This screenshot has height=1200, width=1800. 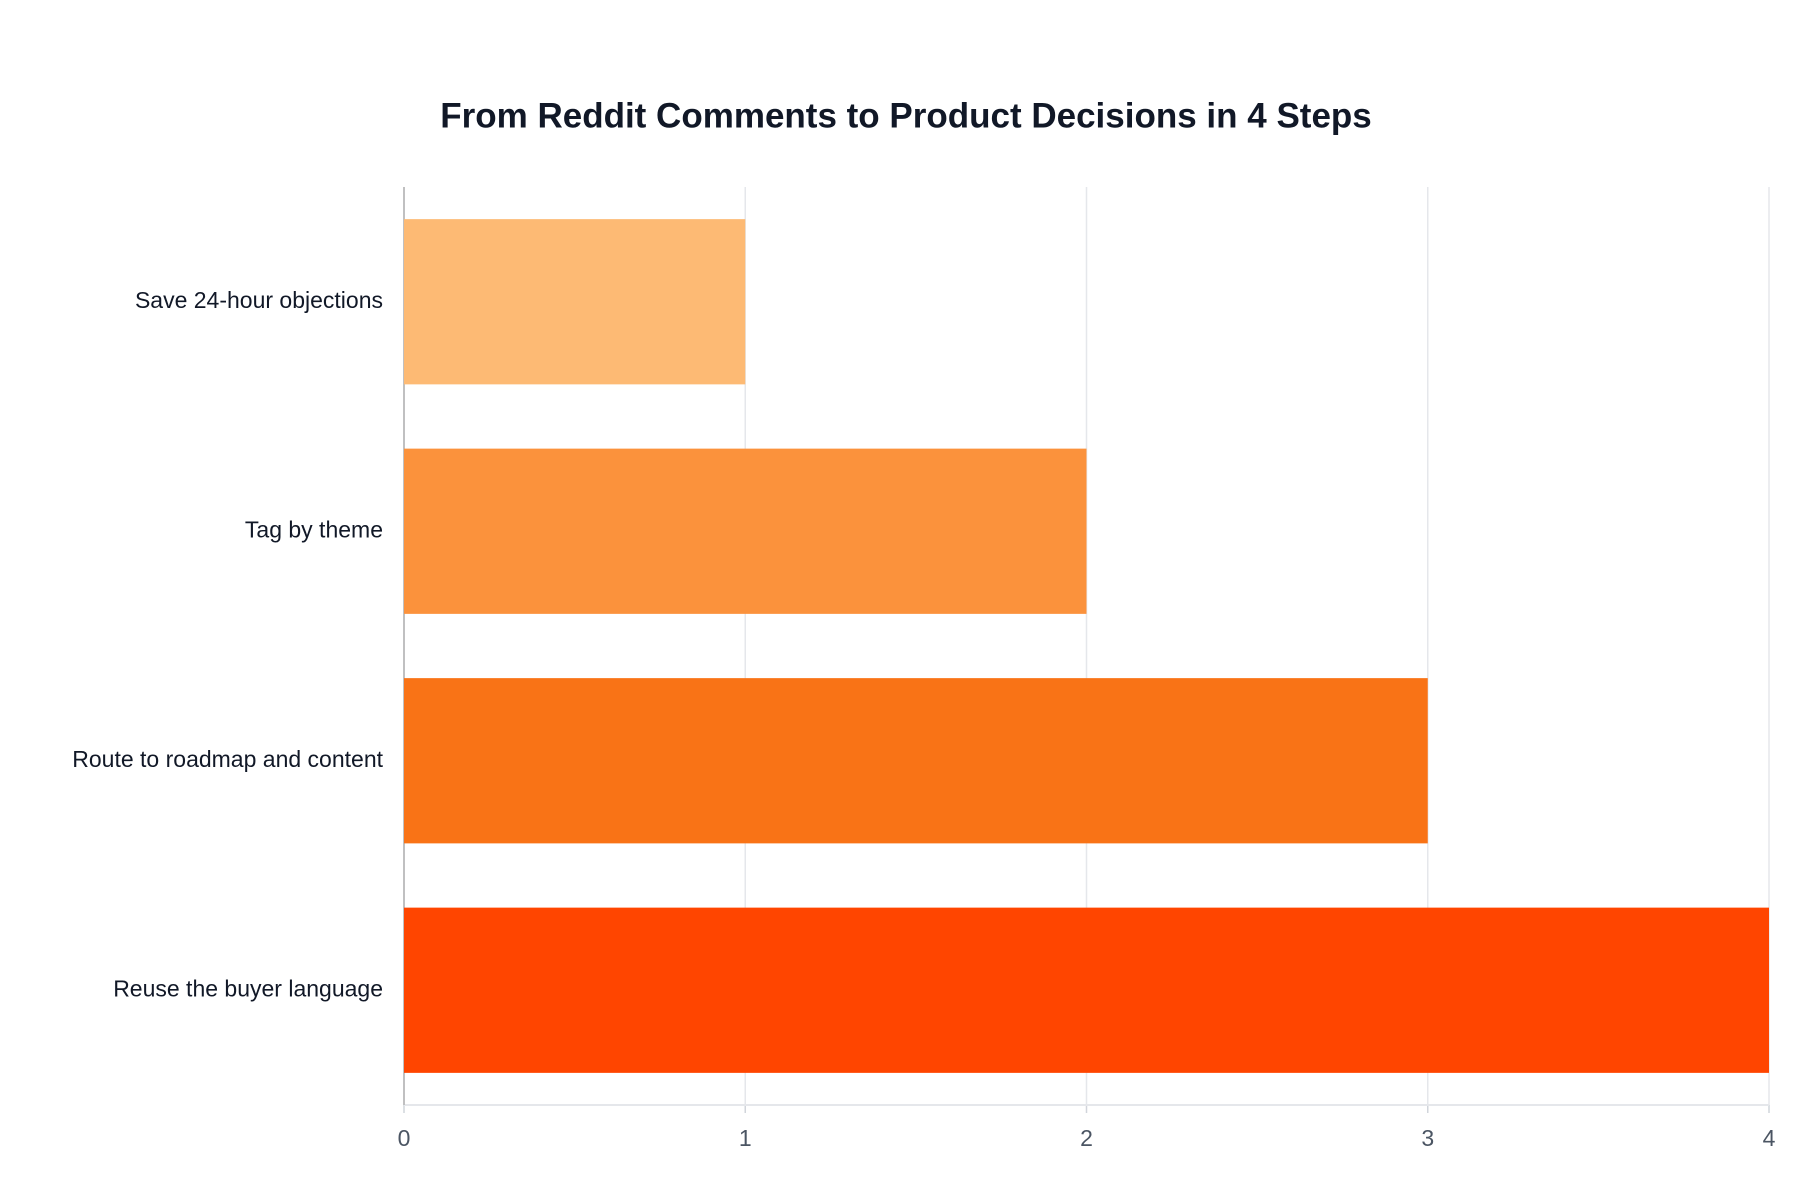 I want to click on y-tick-label: Reuse the buyer language, so click(x=248, y=988).